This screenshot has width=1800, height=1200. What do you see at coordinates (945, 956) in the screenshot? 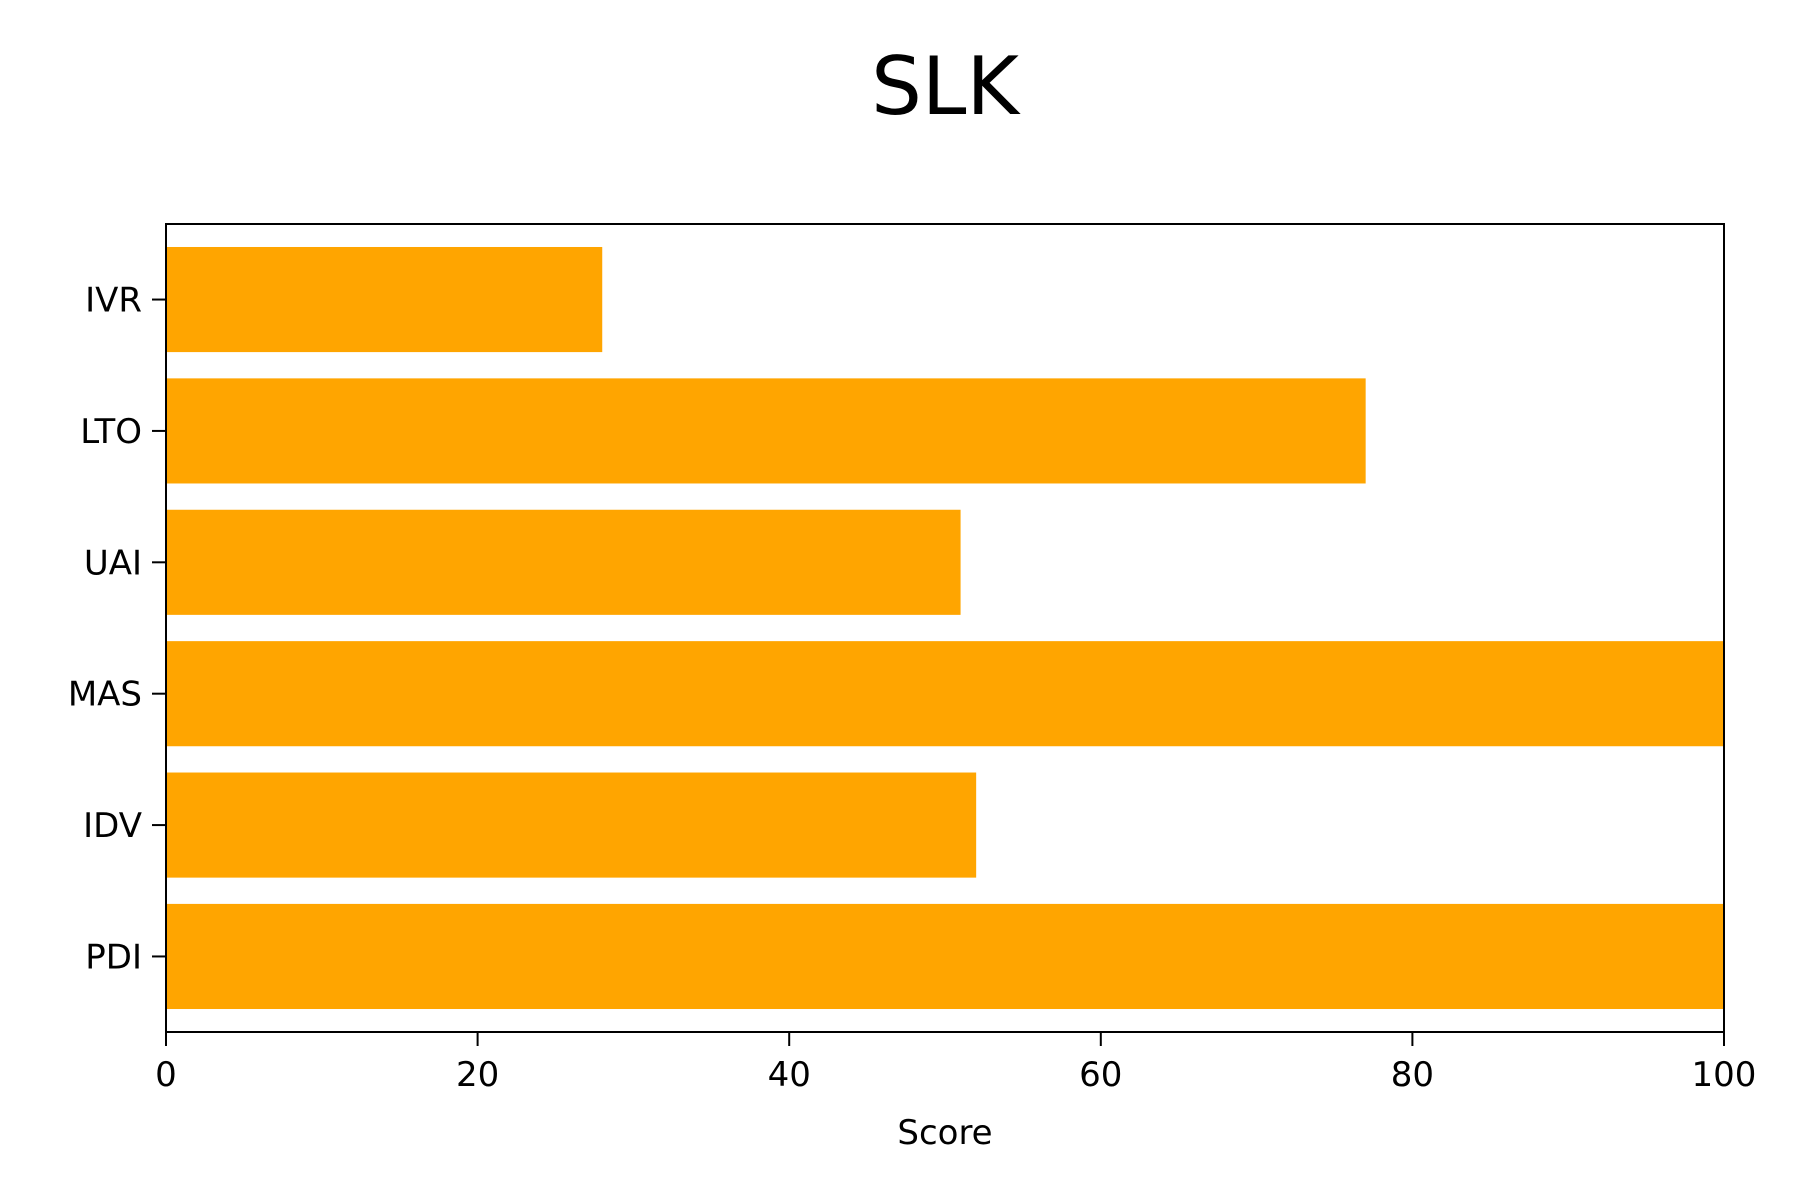
I see `bar-pdi` at bounding box center [945, 956].